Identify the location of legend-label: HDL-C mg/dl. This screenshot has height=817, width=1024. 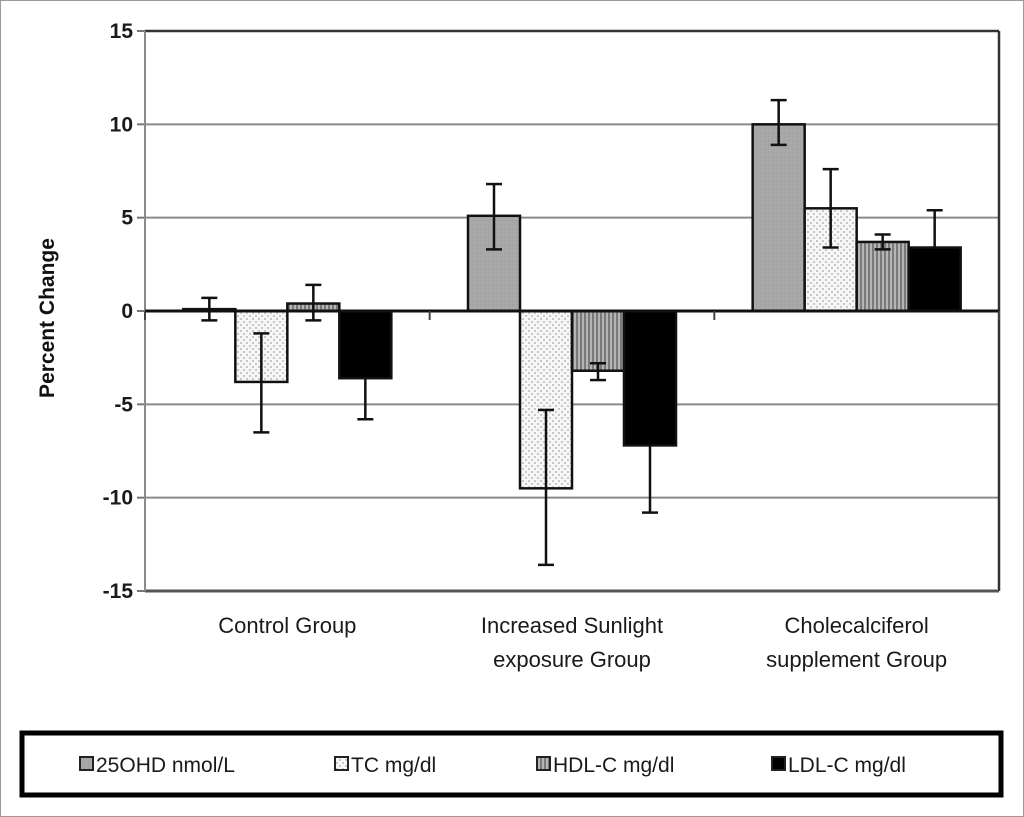
(613, 765).